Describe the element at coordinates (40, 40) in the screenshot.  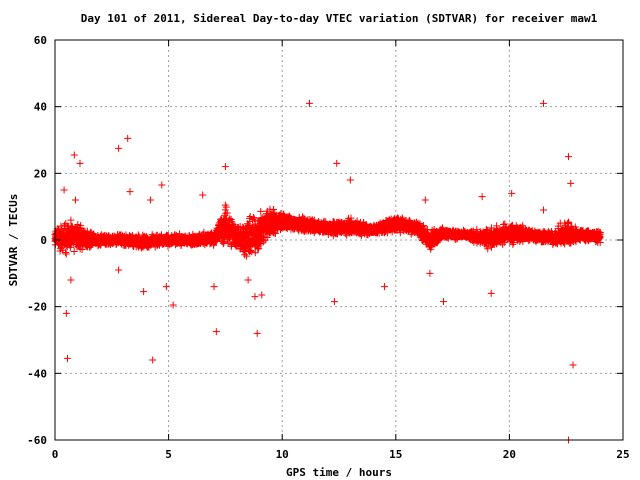
I see `y-tick-label: 60` at that location.